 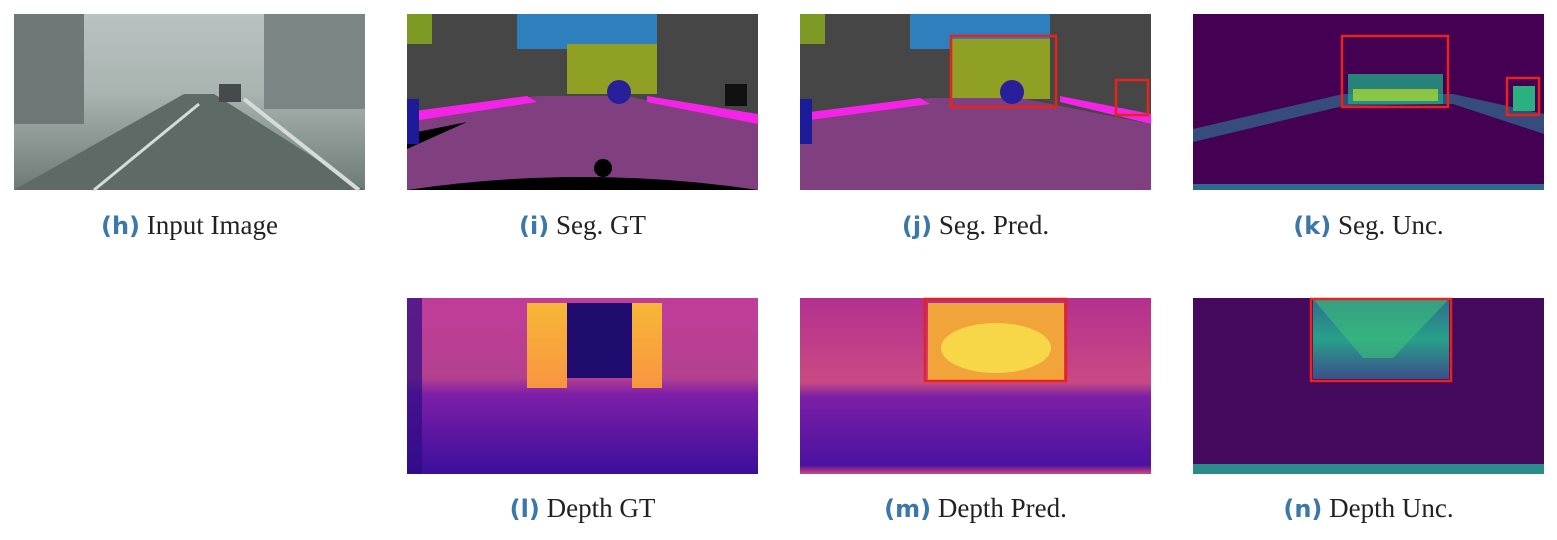 I want to click on depth-unc-image, so click(x=1368, y=385).